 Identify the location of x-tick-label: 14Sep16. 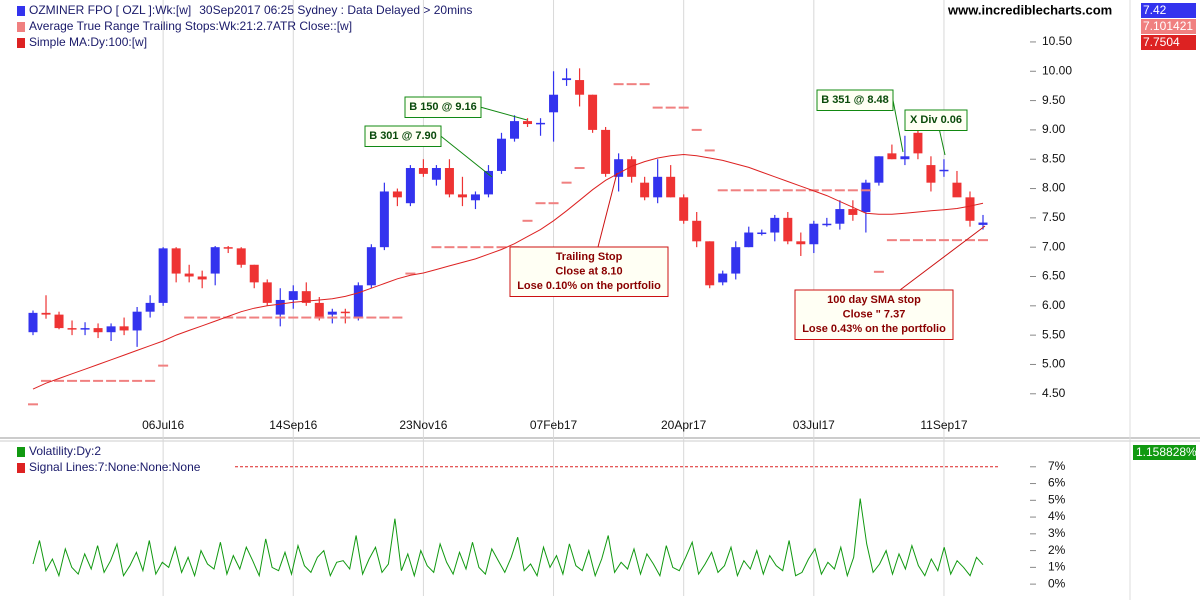
(293, 425).